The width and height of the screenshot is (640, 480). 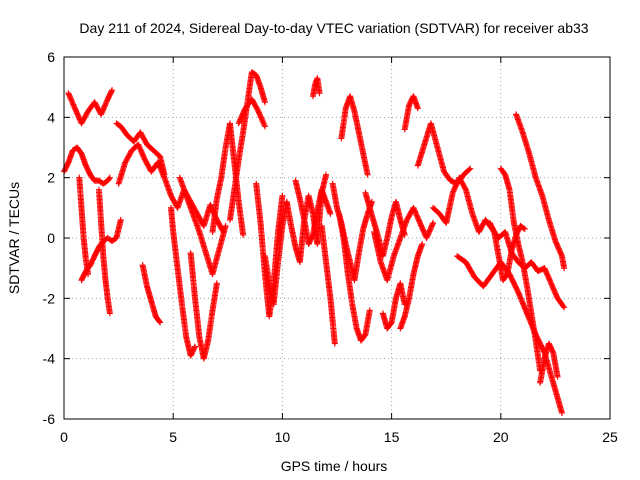 What do you see at coordinates (269, 250) in the screenshot?
I see `data-series-t15` at bounding box center [269, 250].